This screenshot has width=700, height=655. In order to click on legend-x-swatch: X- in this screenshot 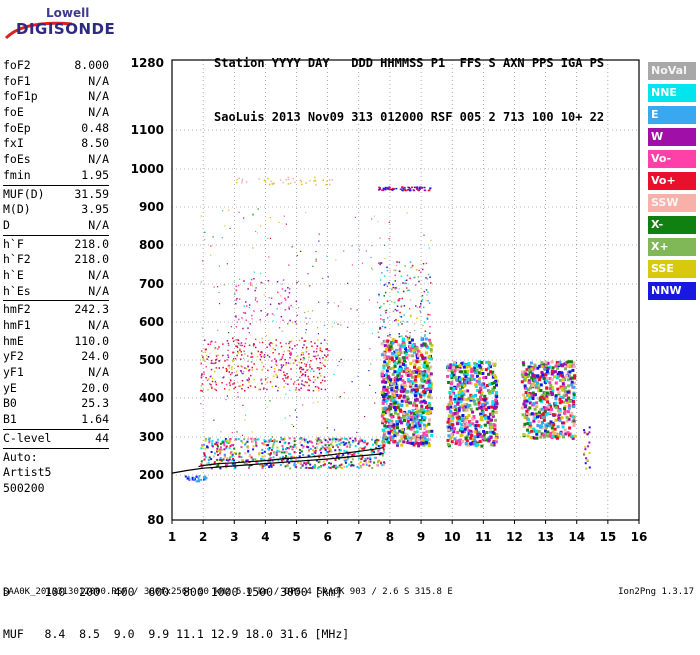, I will do `click(672, 225)`.